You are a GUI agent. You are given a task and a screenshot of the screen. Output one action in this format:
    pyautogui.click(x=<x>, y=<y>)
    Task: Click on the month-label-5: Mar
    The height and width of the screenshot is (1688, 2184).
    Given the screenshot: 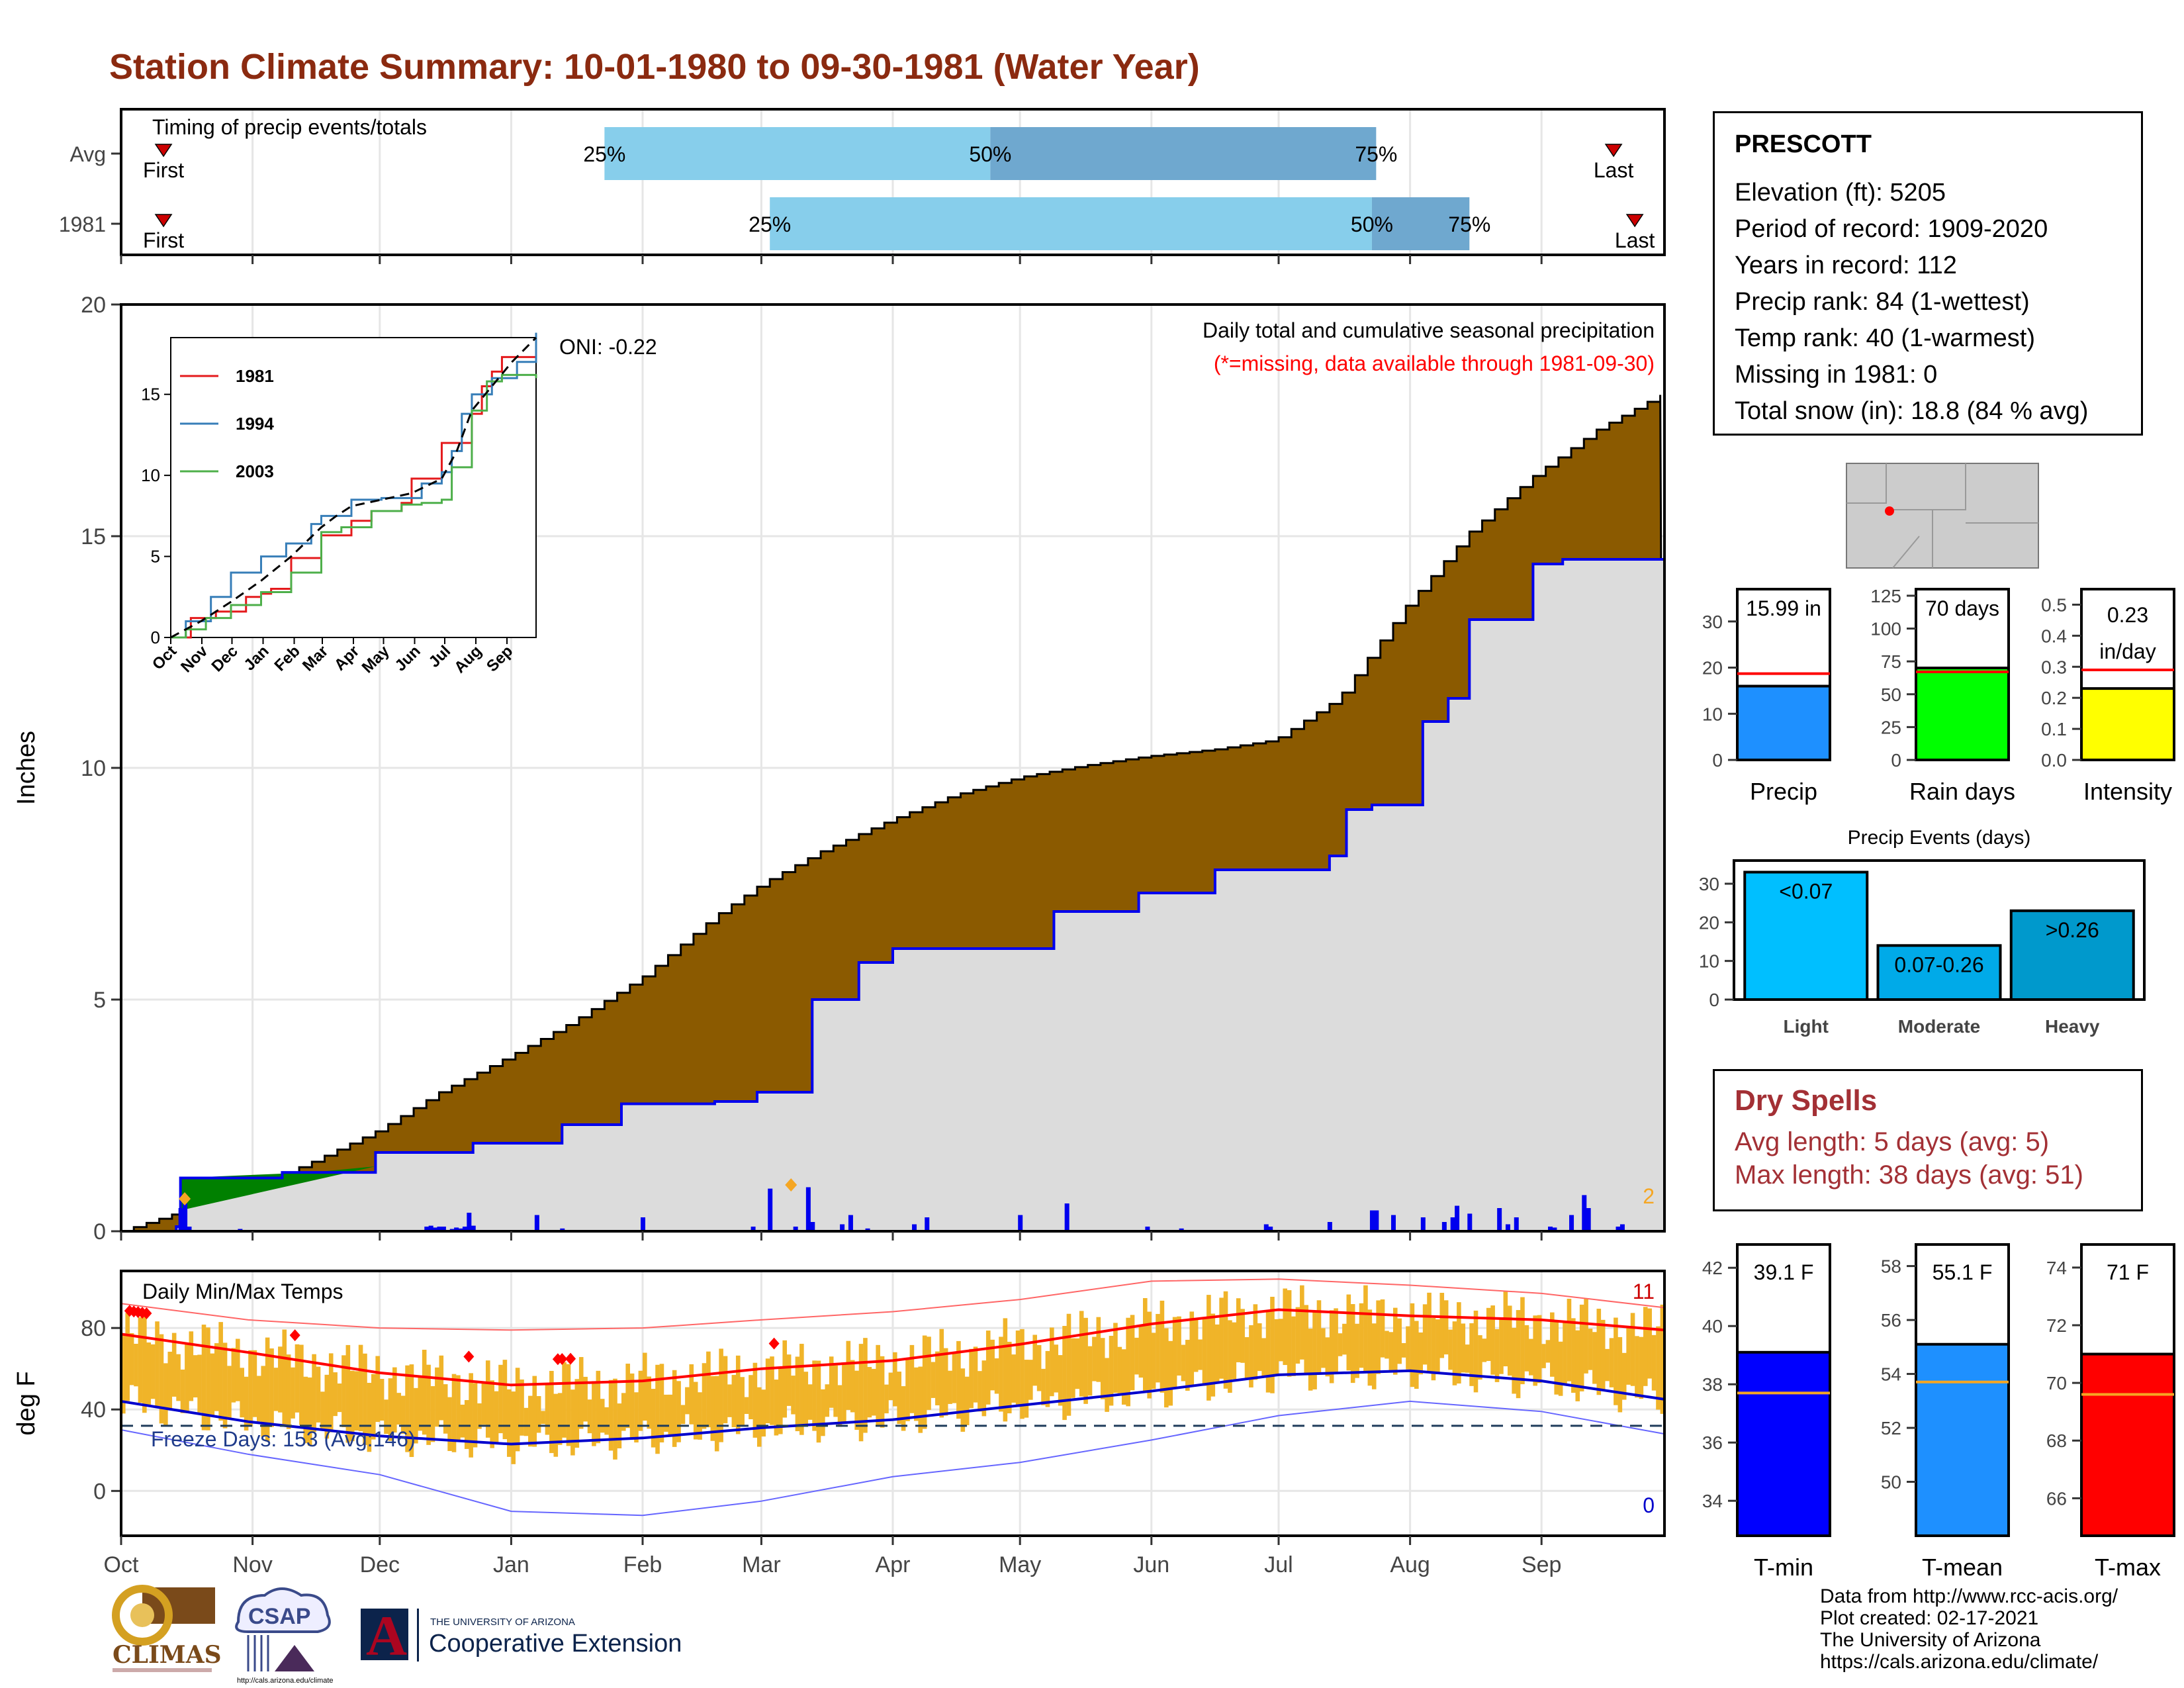 What is the action you would take?
    pyautogui.click(x=761, y=1564)
    